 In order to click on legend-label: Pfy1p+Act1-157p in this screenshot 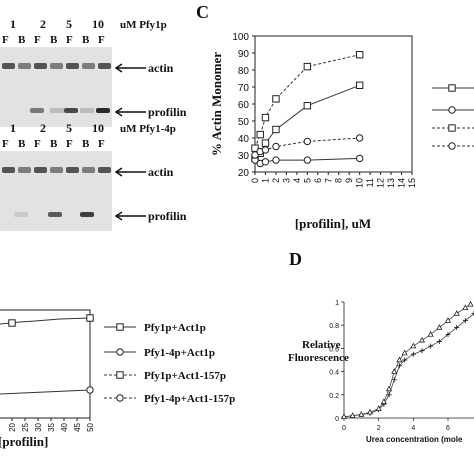, I will do `click(185, 376)`.